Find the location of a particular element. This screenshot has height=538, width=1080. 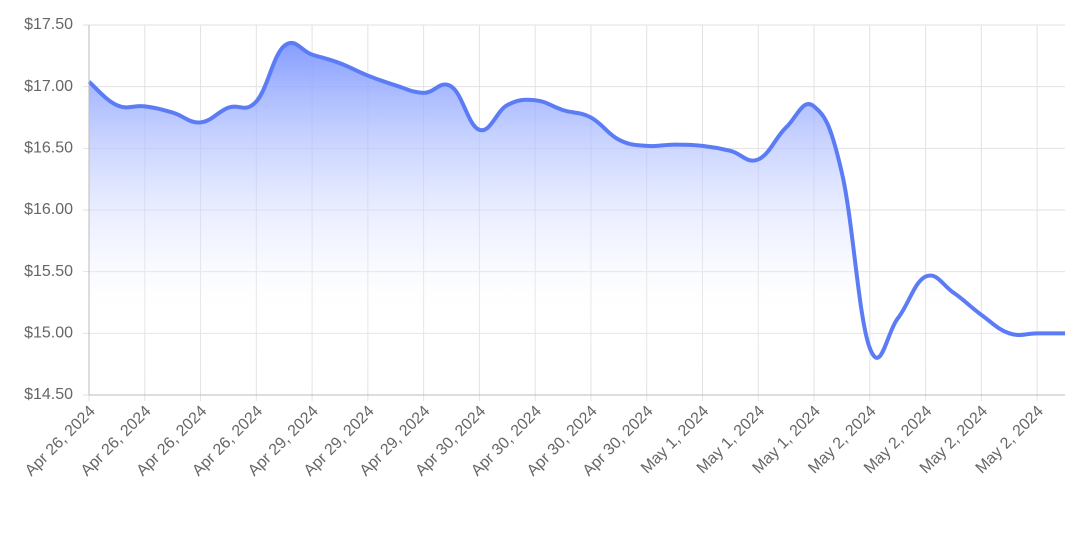

y-tick-label: $15.00 is located at coordinates (48, 333).